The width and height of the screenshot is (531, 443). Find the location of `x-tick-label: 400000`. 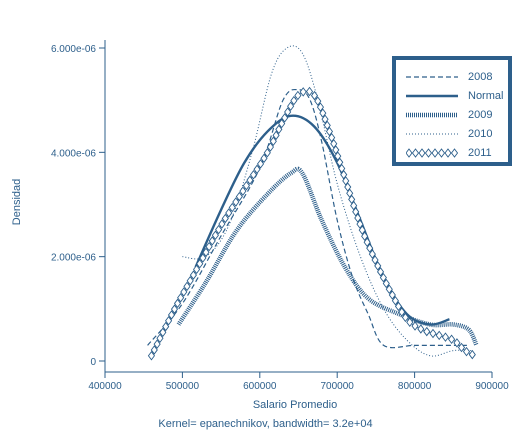

x-tick-label: 400000 is located at coordinates (105, 386).